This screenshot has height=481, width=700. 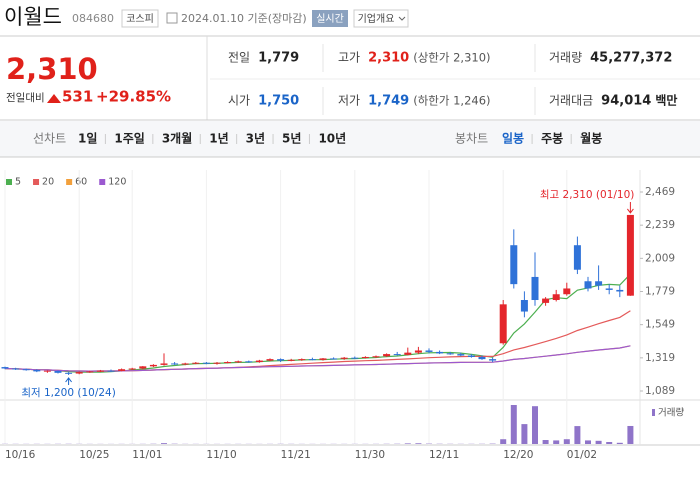 I want to click on stat-label: 고가, so click(x=349, y=58).